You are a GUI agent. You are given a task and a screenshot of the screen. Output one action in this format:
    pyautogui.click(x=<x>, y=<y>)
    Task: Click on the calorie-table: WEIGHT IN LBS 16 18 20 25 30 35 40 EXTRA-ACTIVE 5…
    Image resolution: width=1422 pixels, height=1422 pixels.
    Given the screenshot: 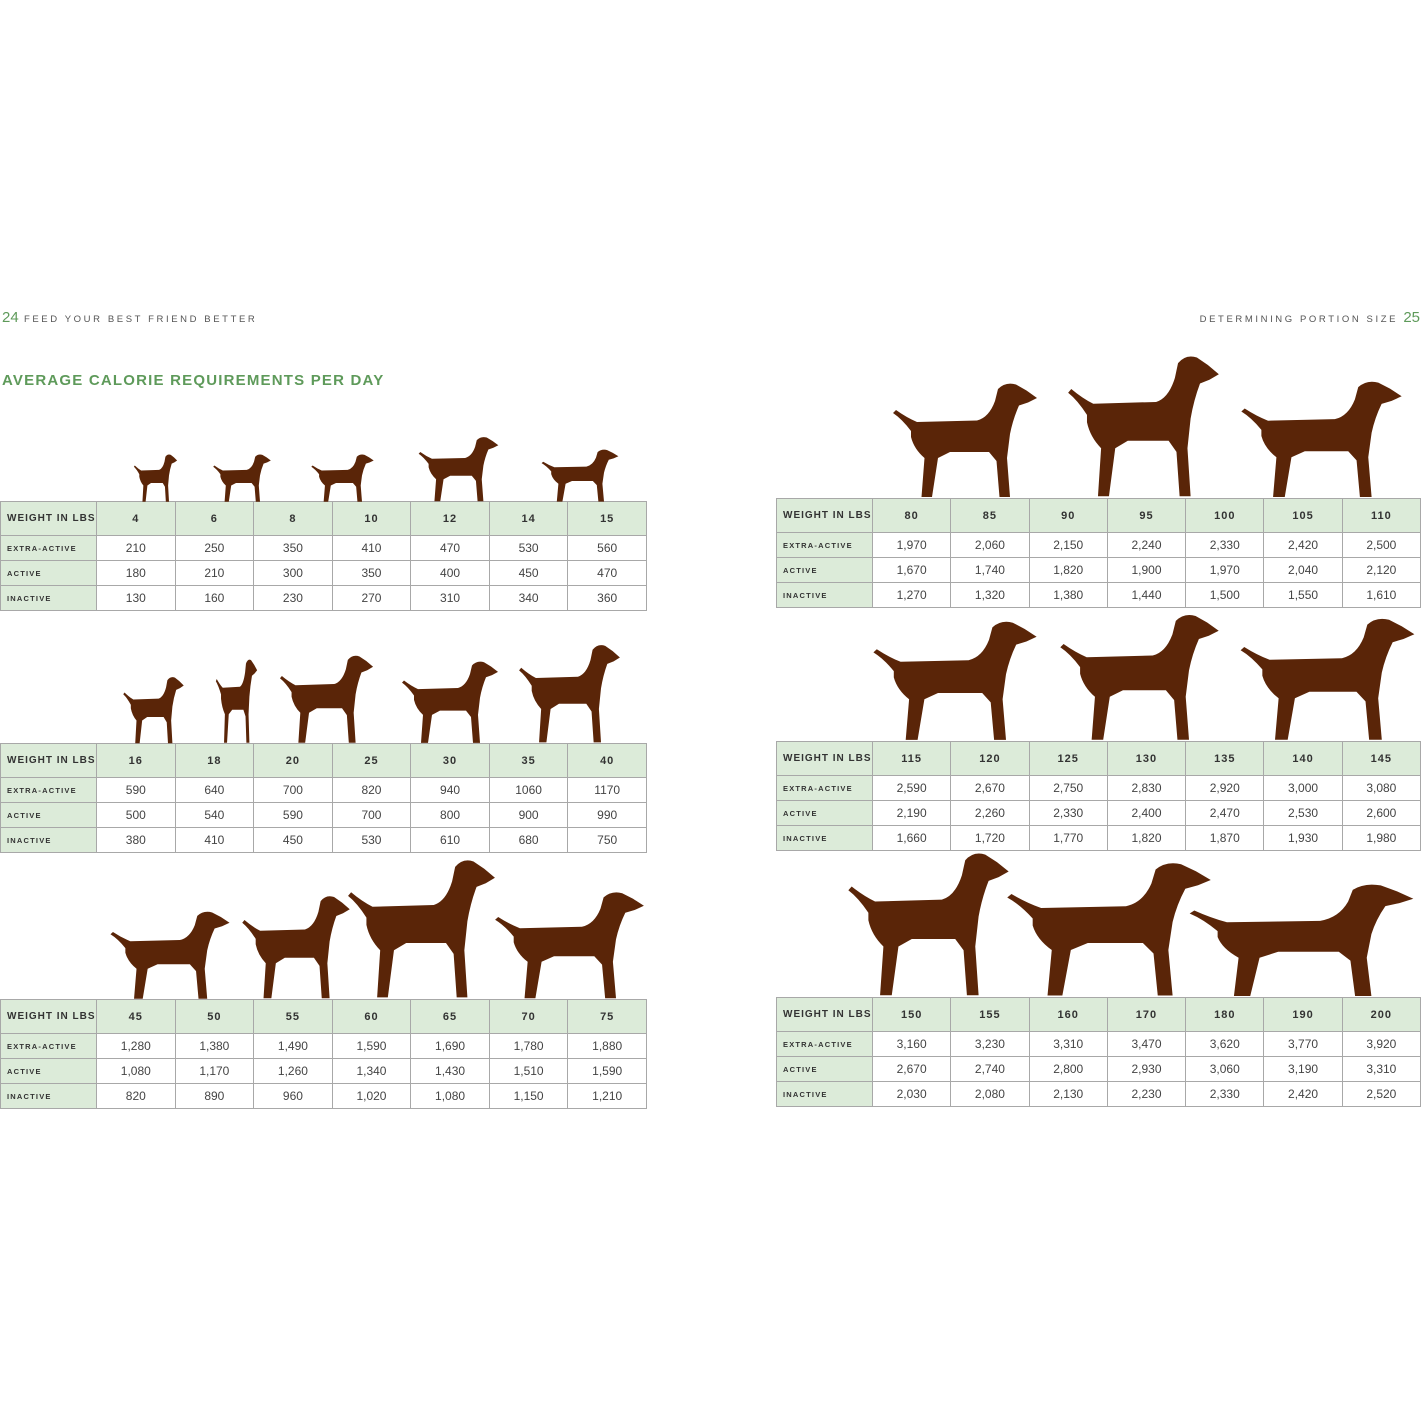 What is the action you would take?
    pyautogui.click(x=323, y=798)
    